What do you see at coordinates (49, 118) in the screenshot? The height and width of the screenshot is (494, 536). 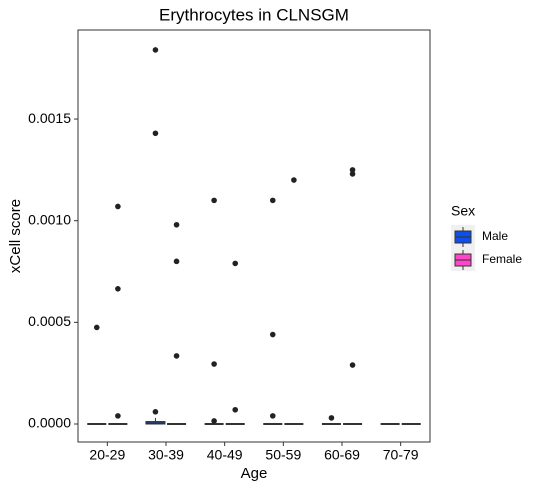 I see `y-tick-label: 0.0015` at bounding box center [49, 118].